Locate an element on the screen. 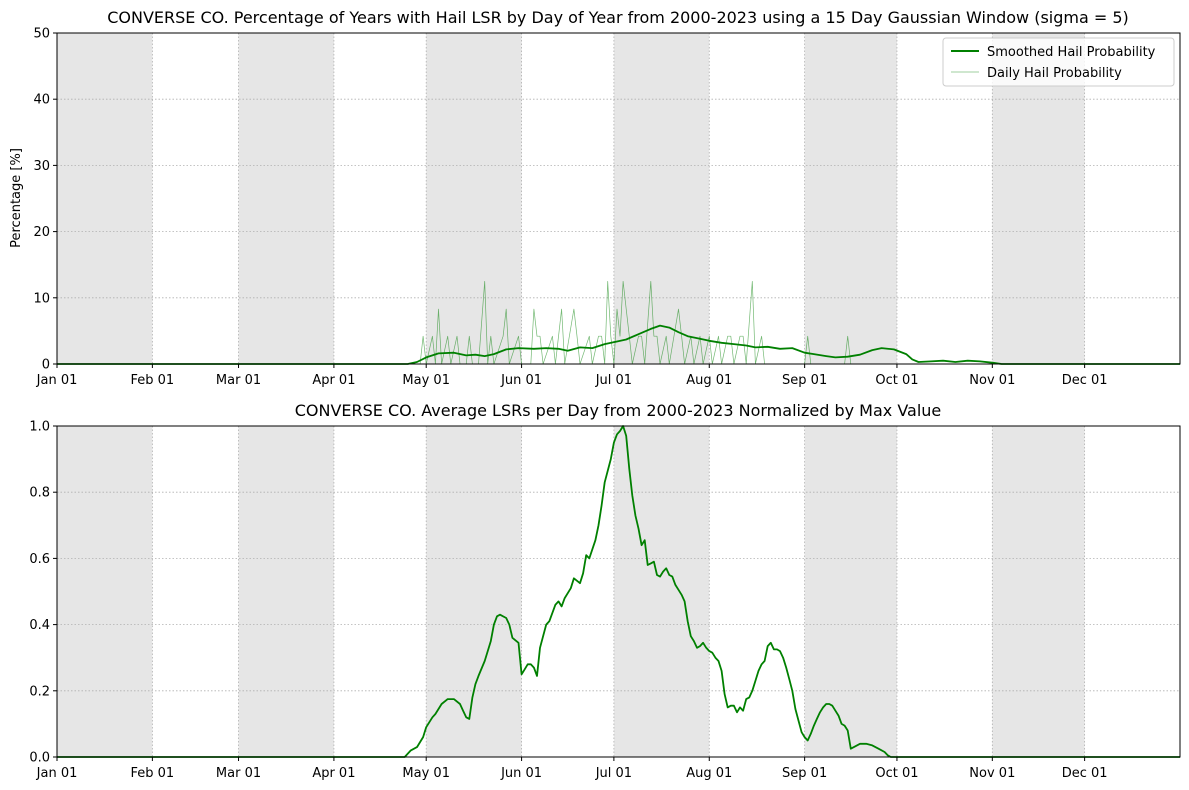 The height and width of the screenshot is (790, 1189). legend-daily-label: Daily Hail Probability is located at coordinates (1054, 73).